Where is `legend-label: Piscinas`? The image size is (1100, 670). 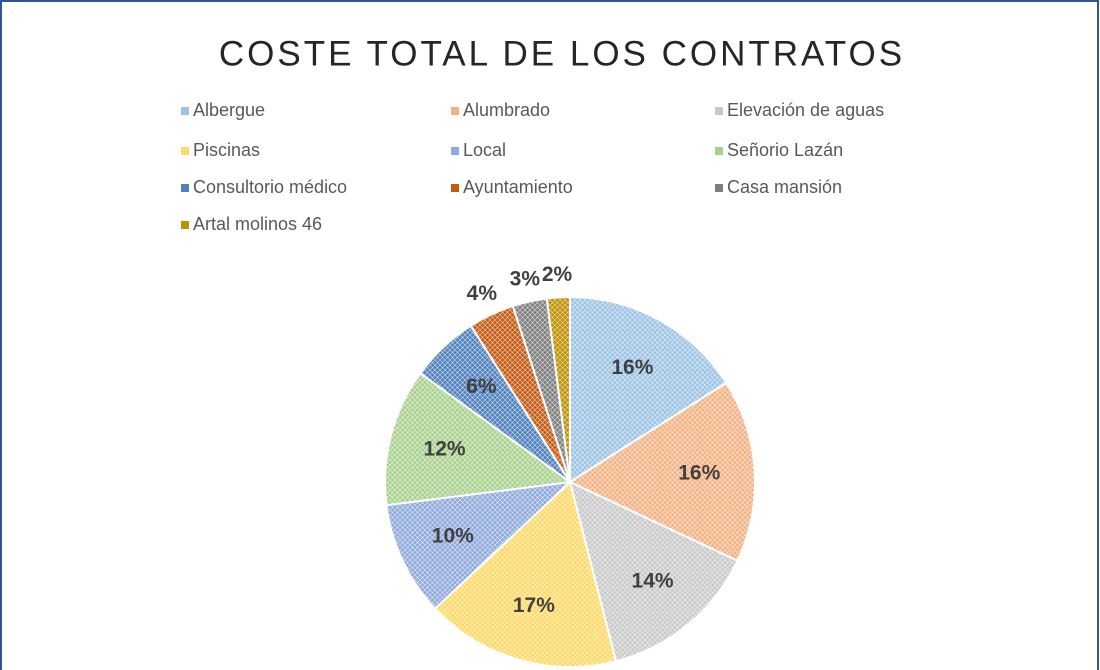 legend-label: Piscinas is located at coordinates (226, 150).